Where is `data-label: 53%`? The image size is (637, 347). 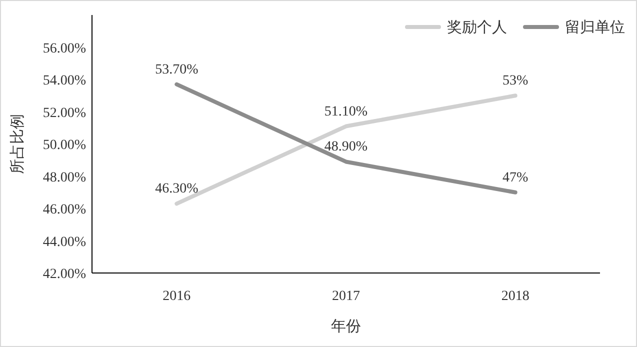 data-label: 53% is located at coordinates (515, 81).